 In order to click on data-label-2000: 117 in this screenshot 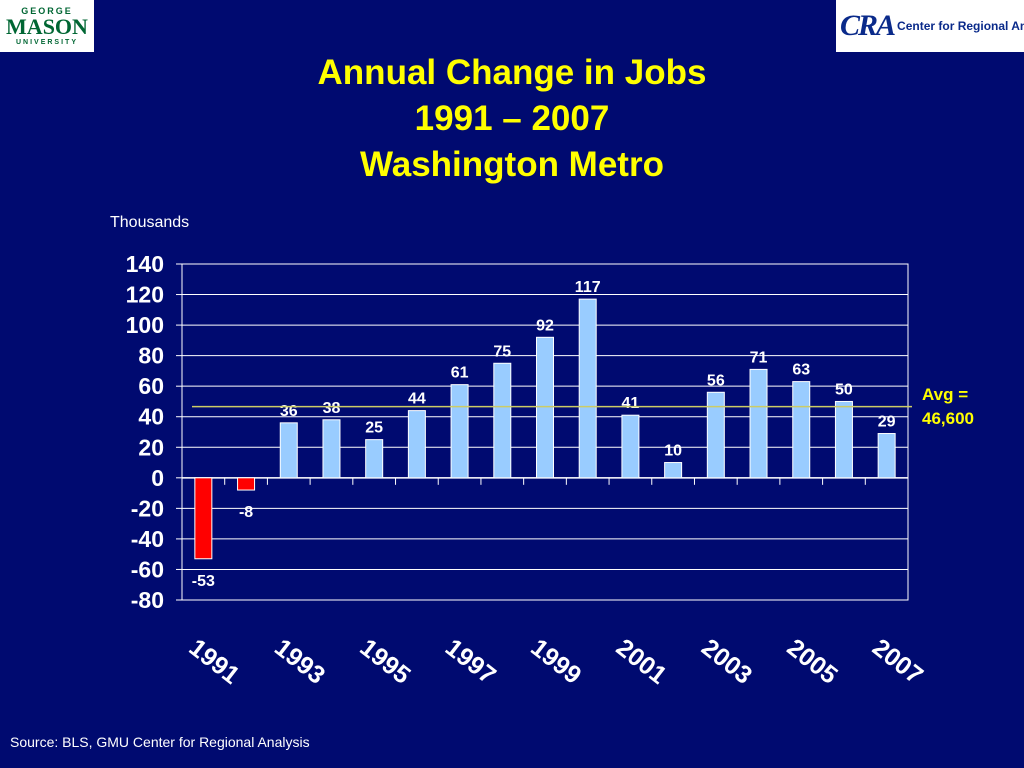, I will do `click(588, 287)`.